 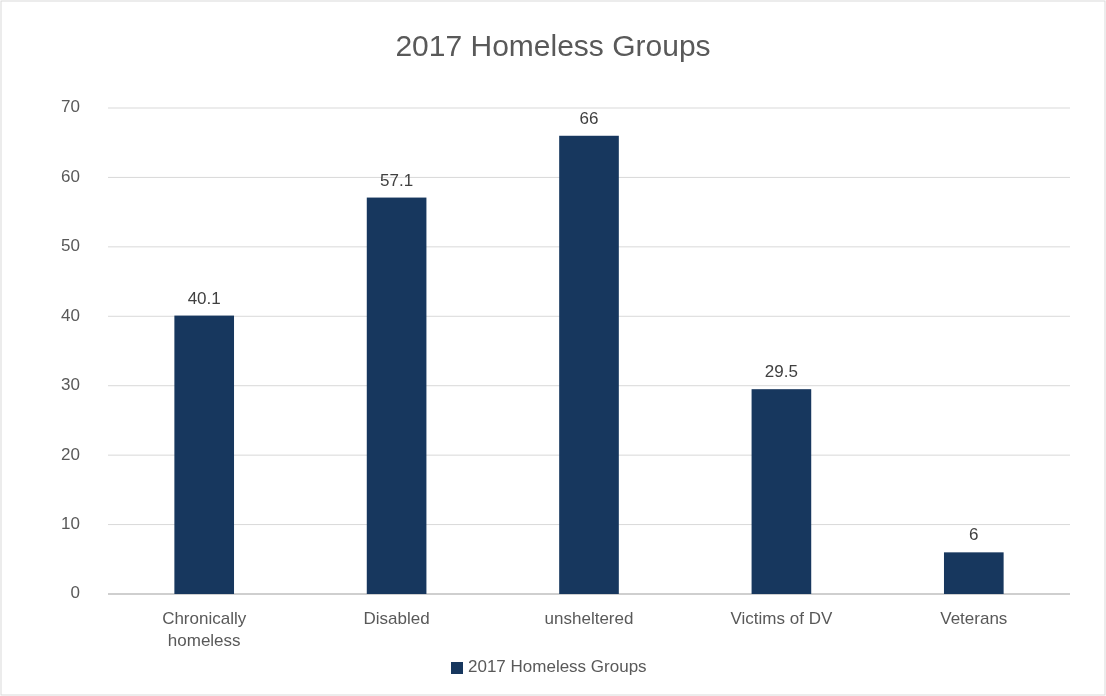 I want to click on chart-title: 2017 Homeless Groups, so click(x=553, y=45).